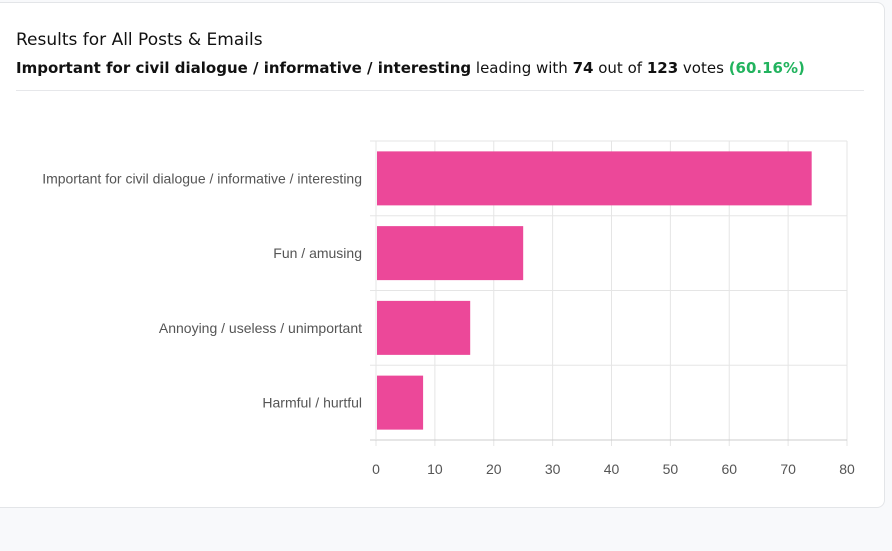 Image resolution: width=892 pixels, height=551 pixels. What do you see at coordinates (376, 469) in the screenshot?
I see `x-tick-label: 0` at bounding box center [376, 469].